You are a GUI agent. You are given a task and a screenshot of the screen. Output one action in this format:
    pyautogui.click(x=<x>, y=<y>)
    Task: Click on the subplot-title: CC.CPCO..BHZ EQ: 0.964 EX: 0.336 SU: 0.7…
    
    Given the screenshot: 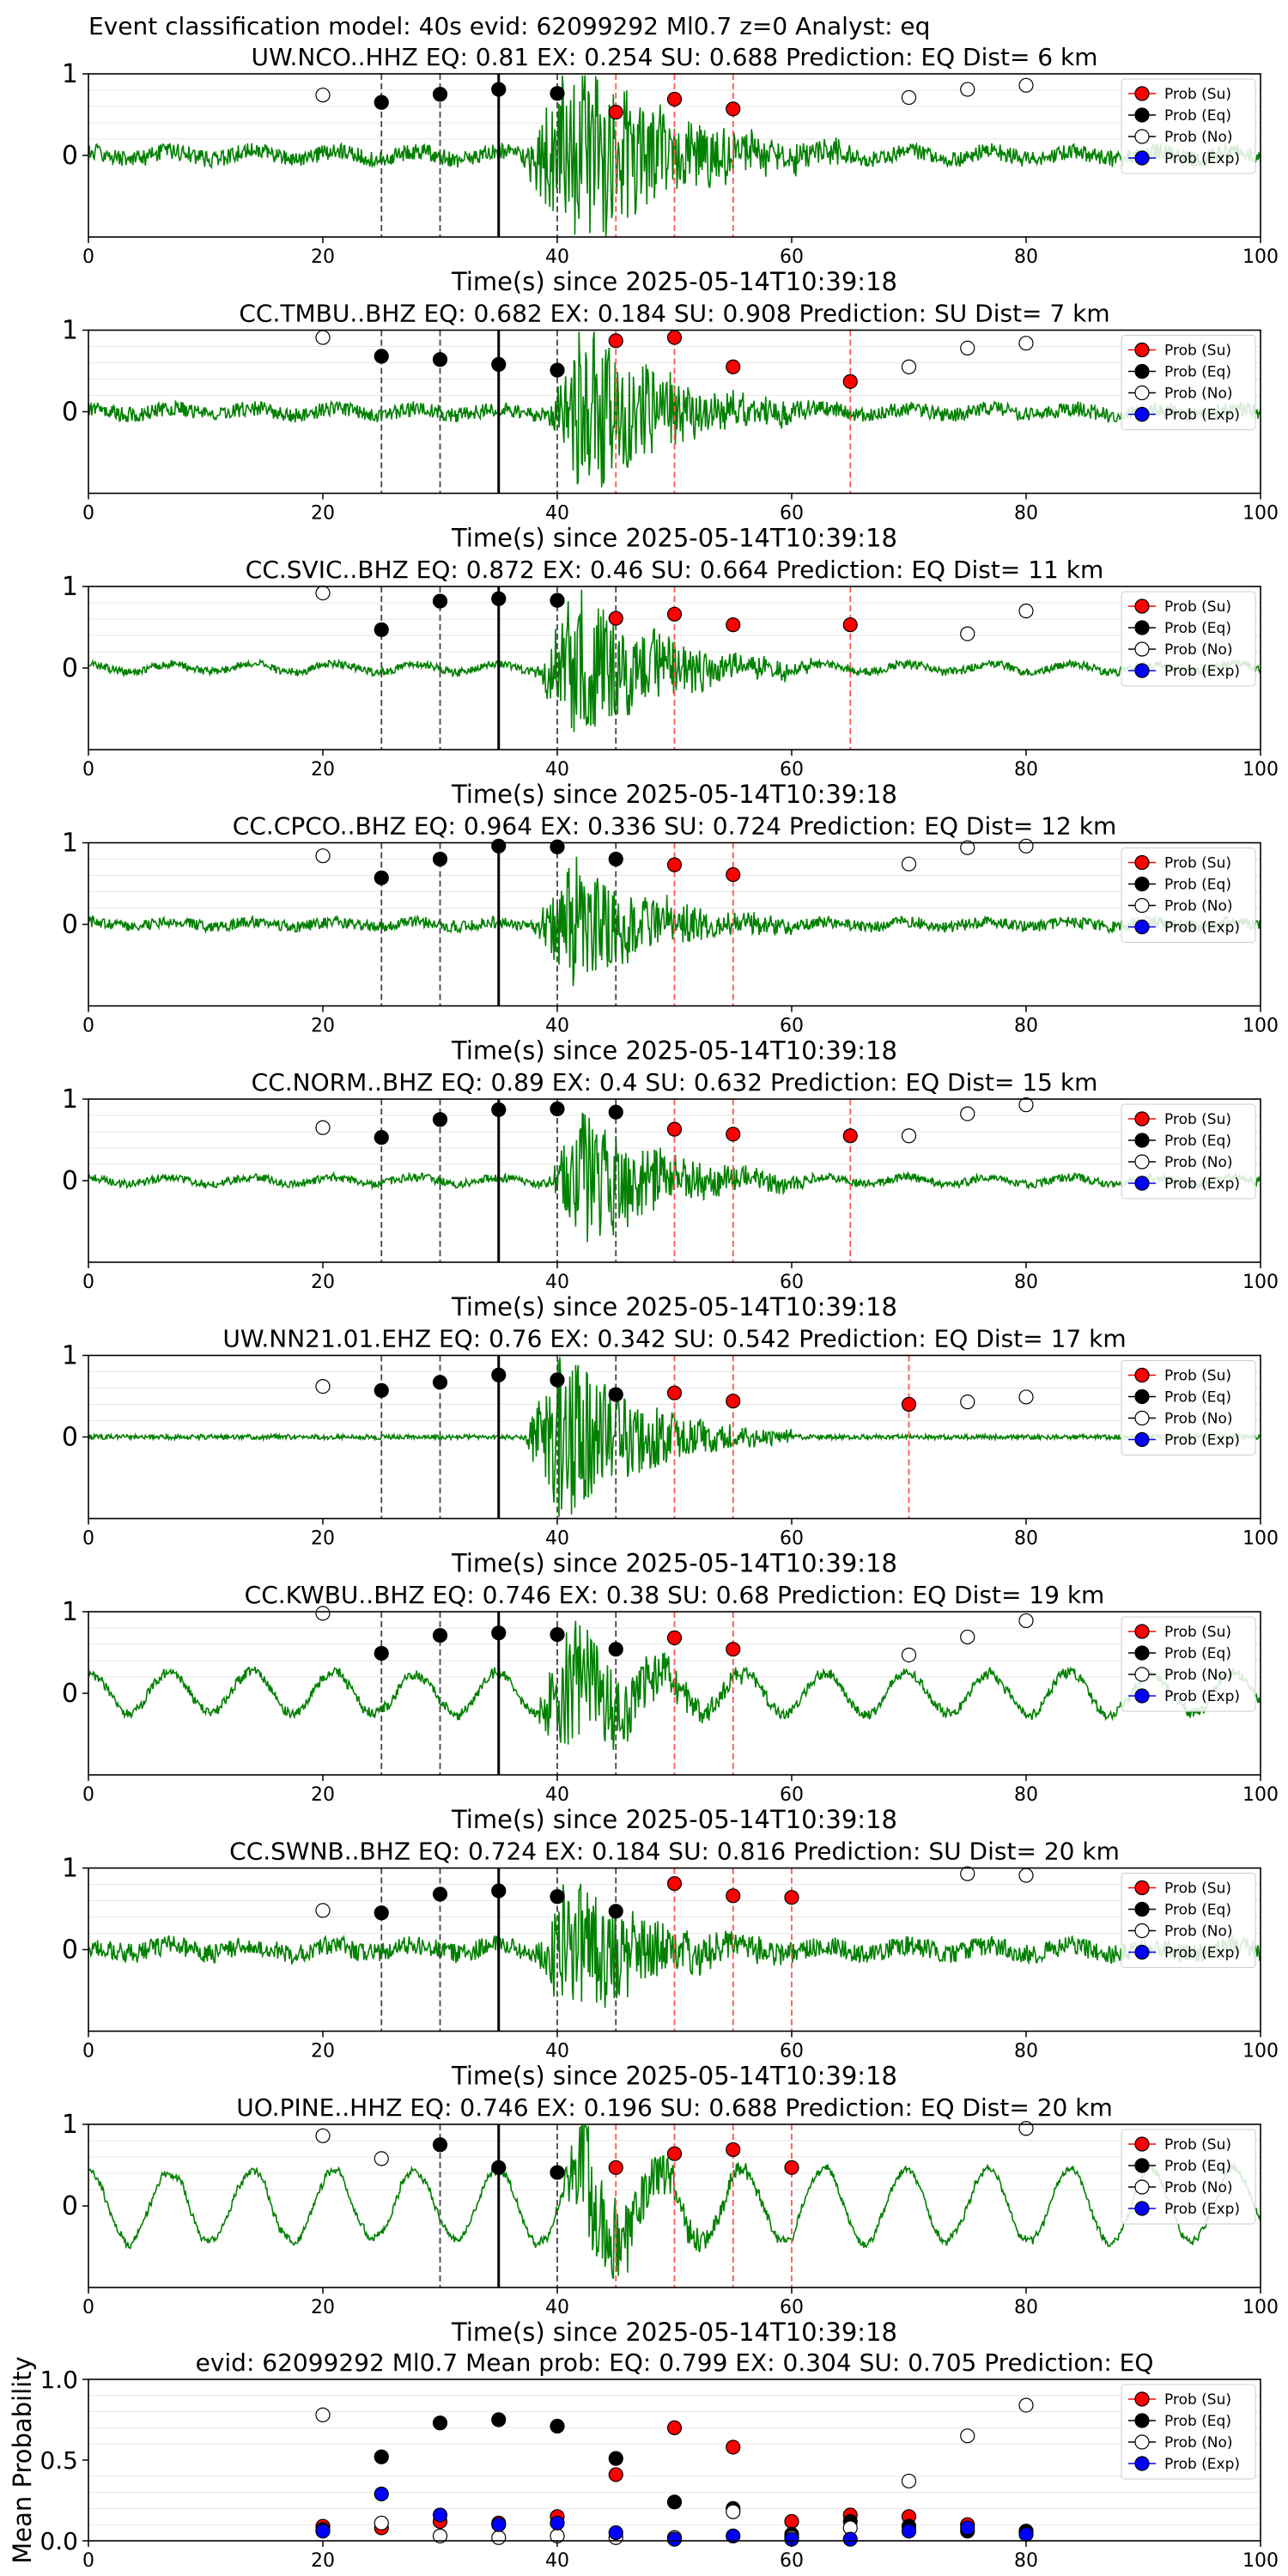 What is the action you would take?
    pyautogui.click(x=674, y=826)
    